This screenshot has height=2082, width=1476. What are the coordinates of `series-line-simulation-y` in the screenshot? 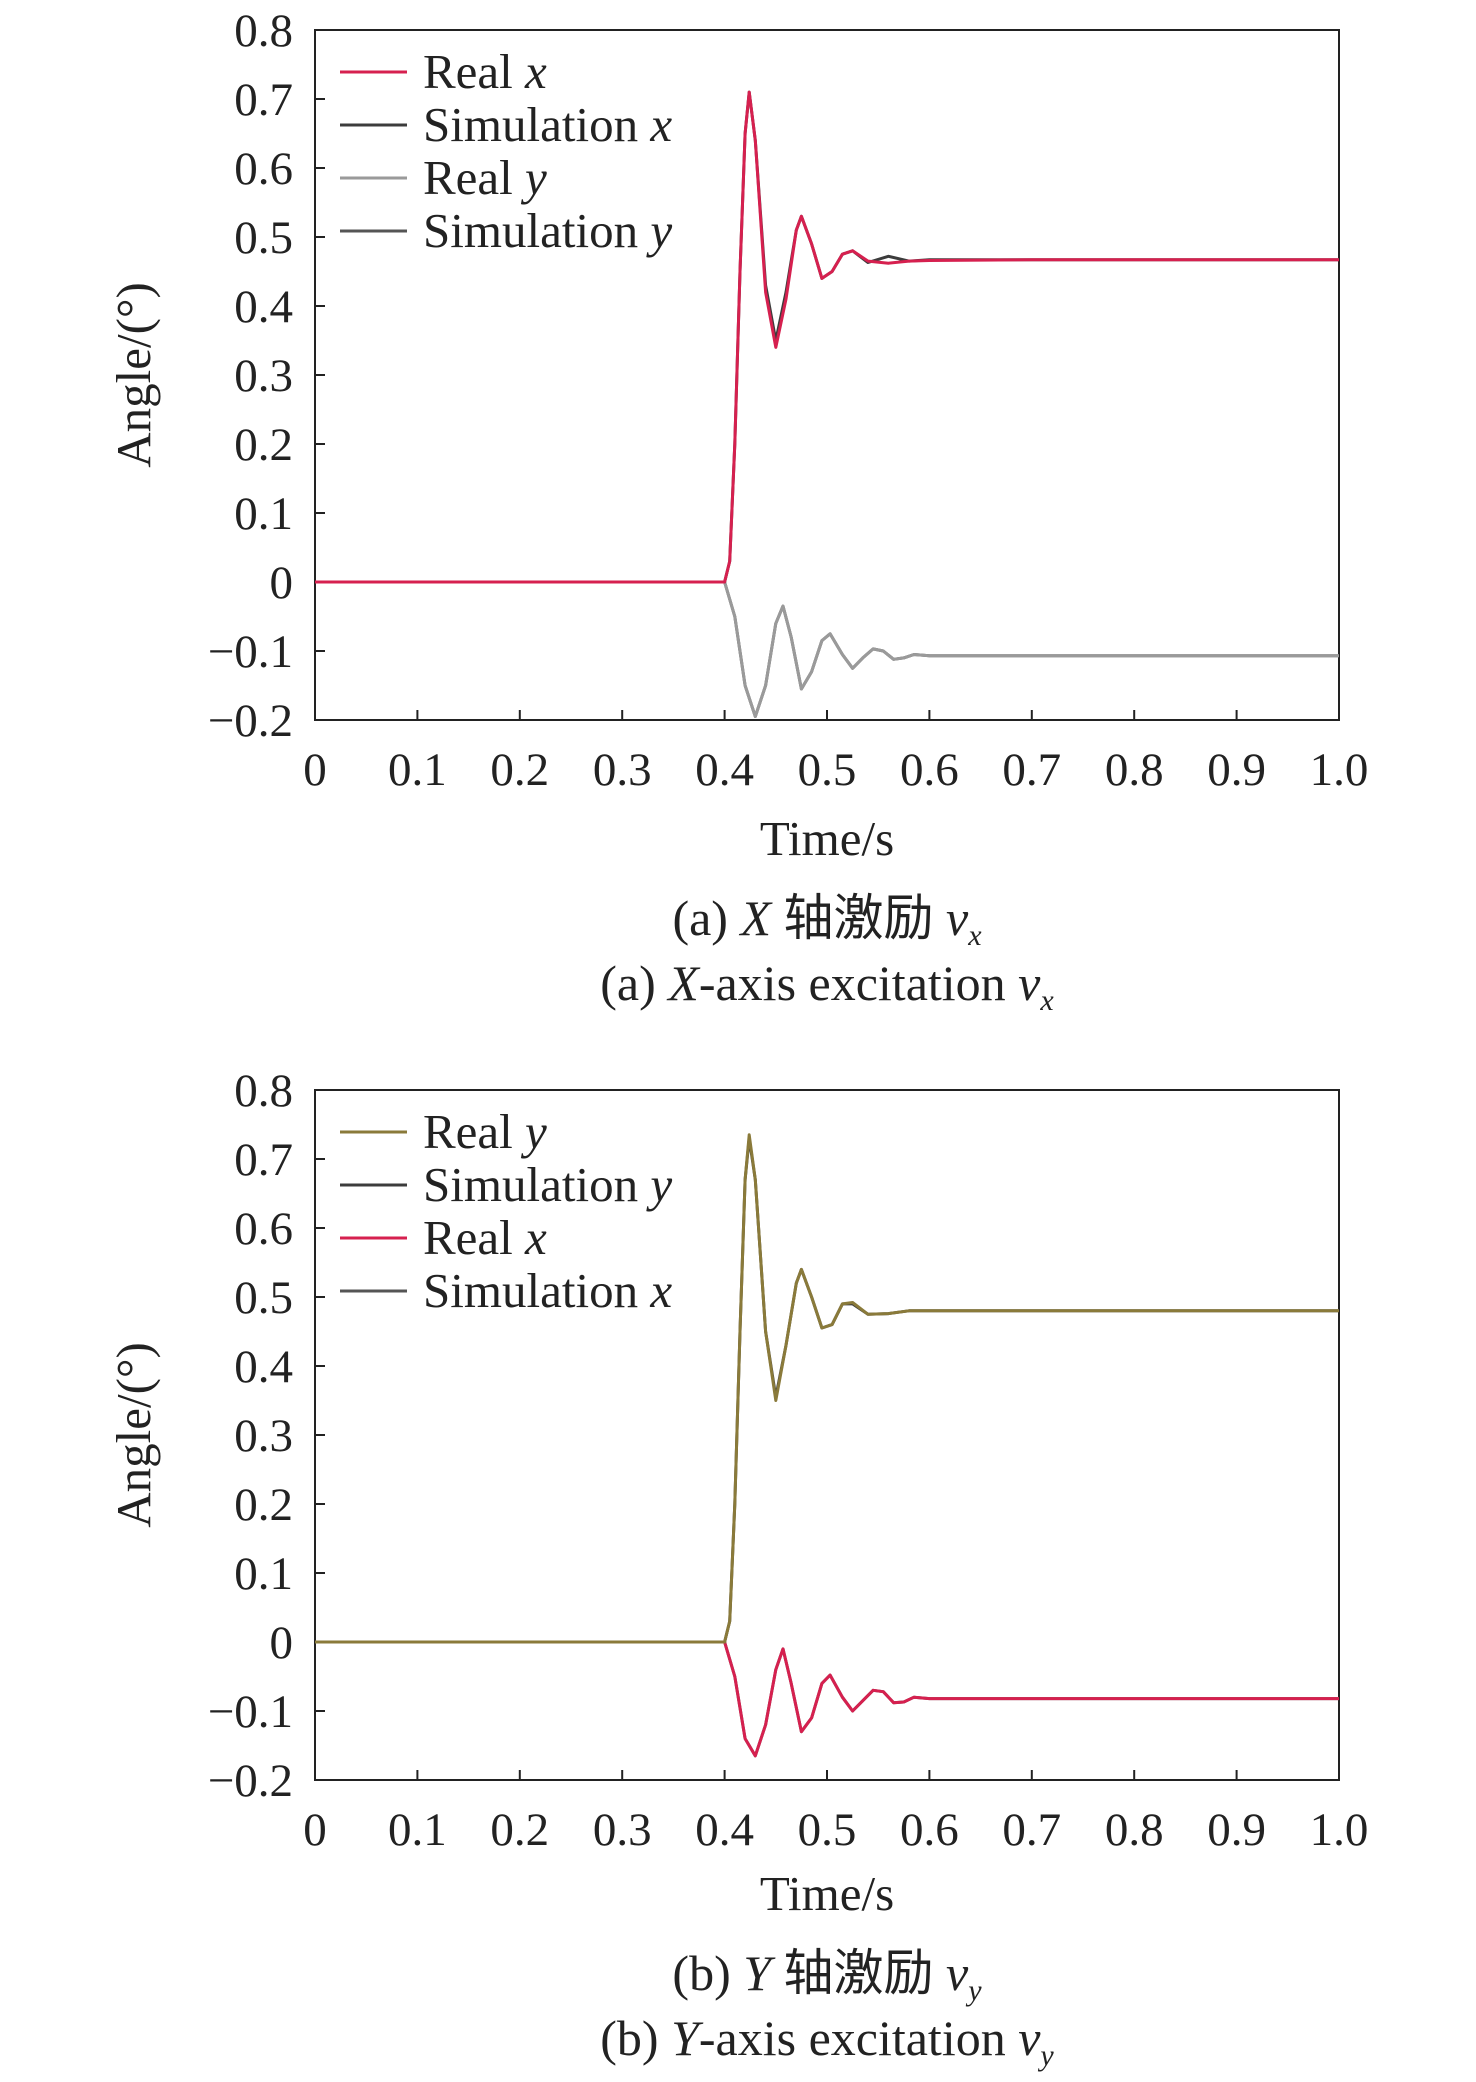 It's located at (827, 649).